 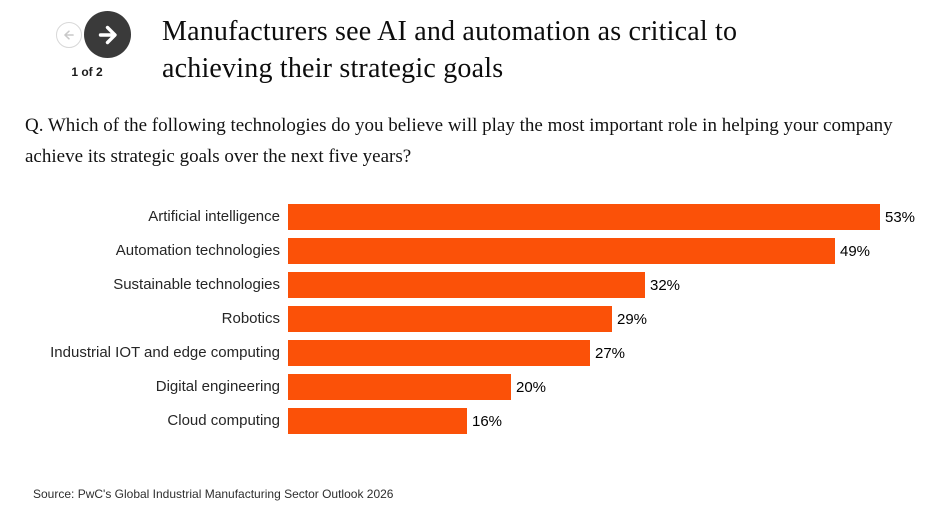 I want to click on chart-row: Digital engineering 20%, so click(x=480, y=387).